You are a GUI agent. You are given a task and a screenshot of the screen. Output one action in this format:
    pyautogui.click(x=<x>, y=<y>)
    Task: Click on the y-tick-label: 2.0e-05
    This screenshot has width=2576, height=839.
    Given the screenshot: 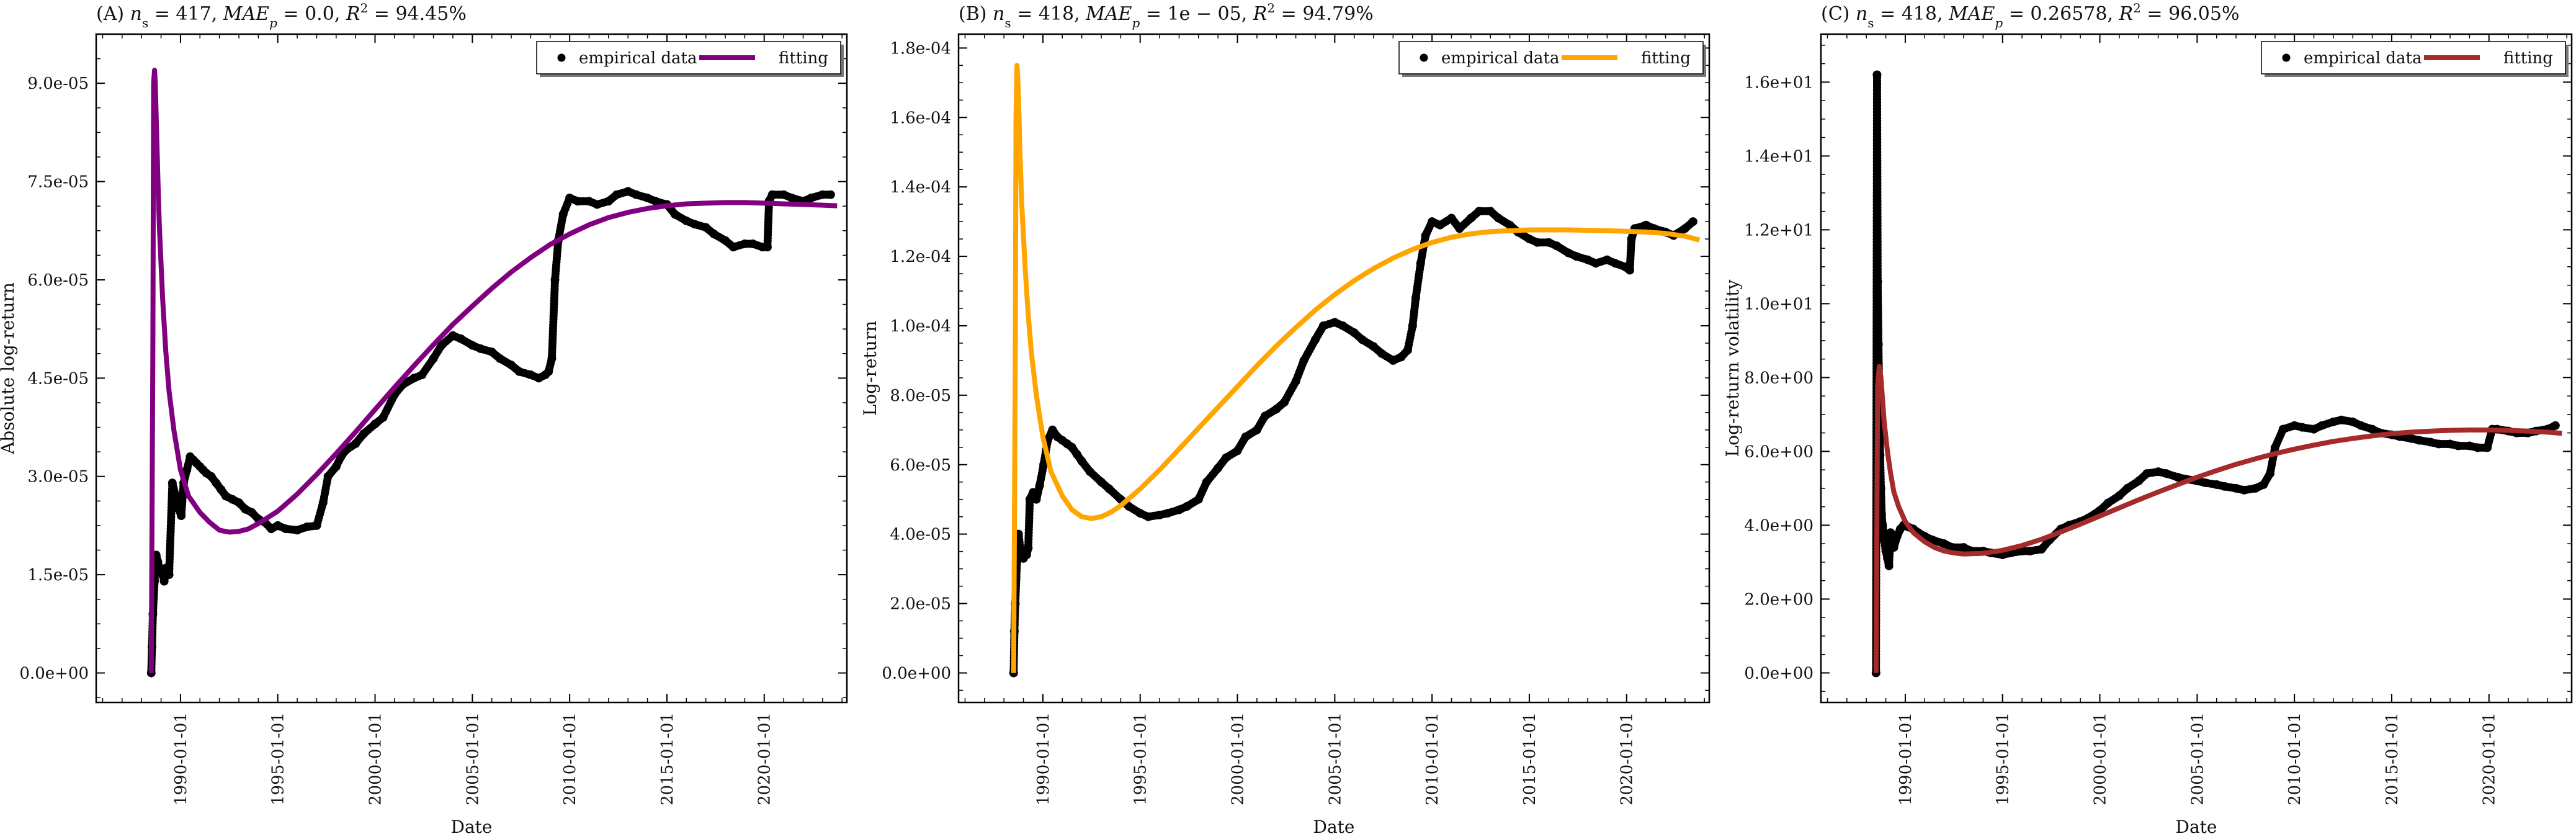 What is the action you would take?
    pyautogui.click(x=920, y=605)
    